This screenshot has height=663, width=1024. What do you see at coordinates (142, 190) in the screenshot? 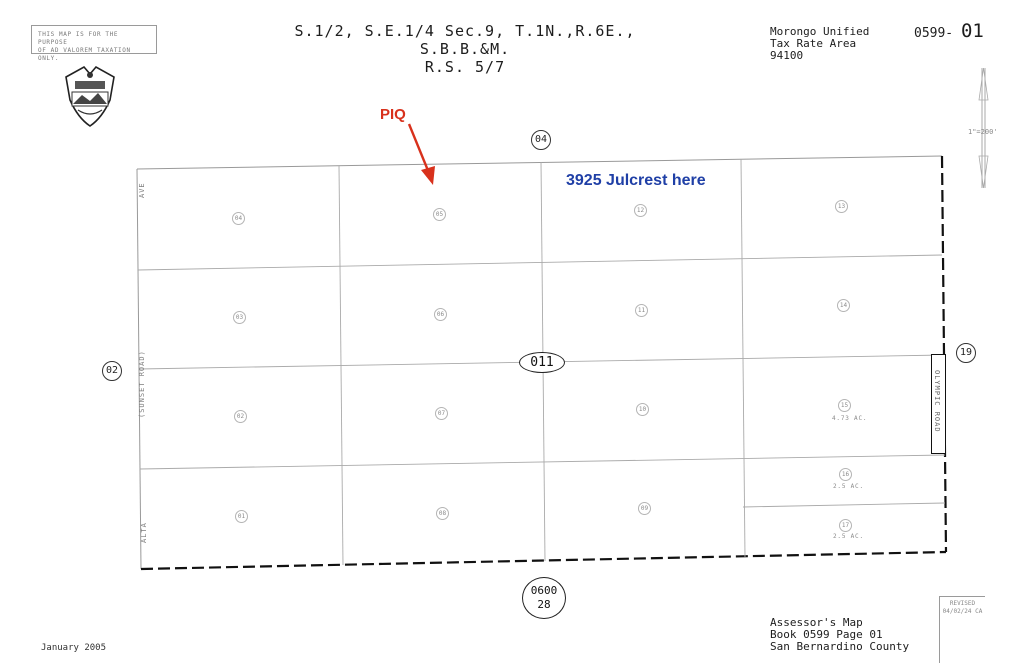
I see `street-label-ave: AVE` at bounding box center [142, 190].